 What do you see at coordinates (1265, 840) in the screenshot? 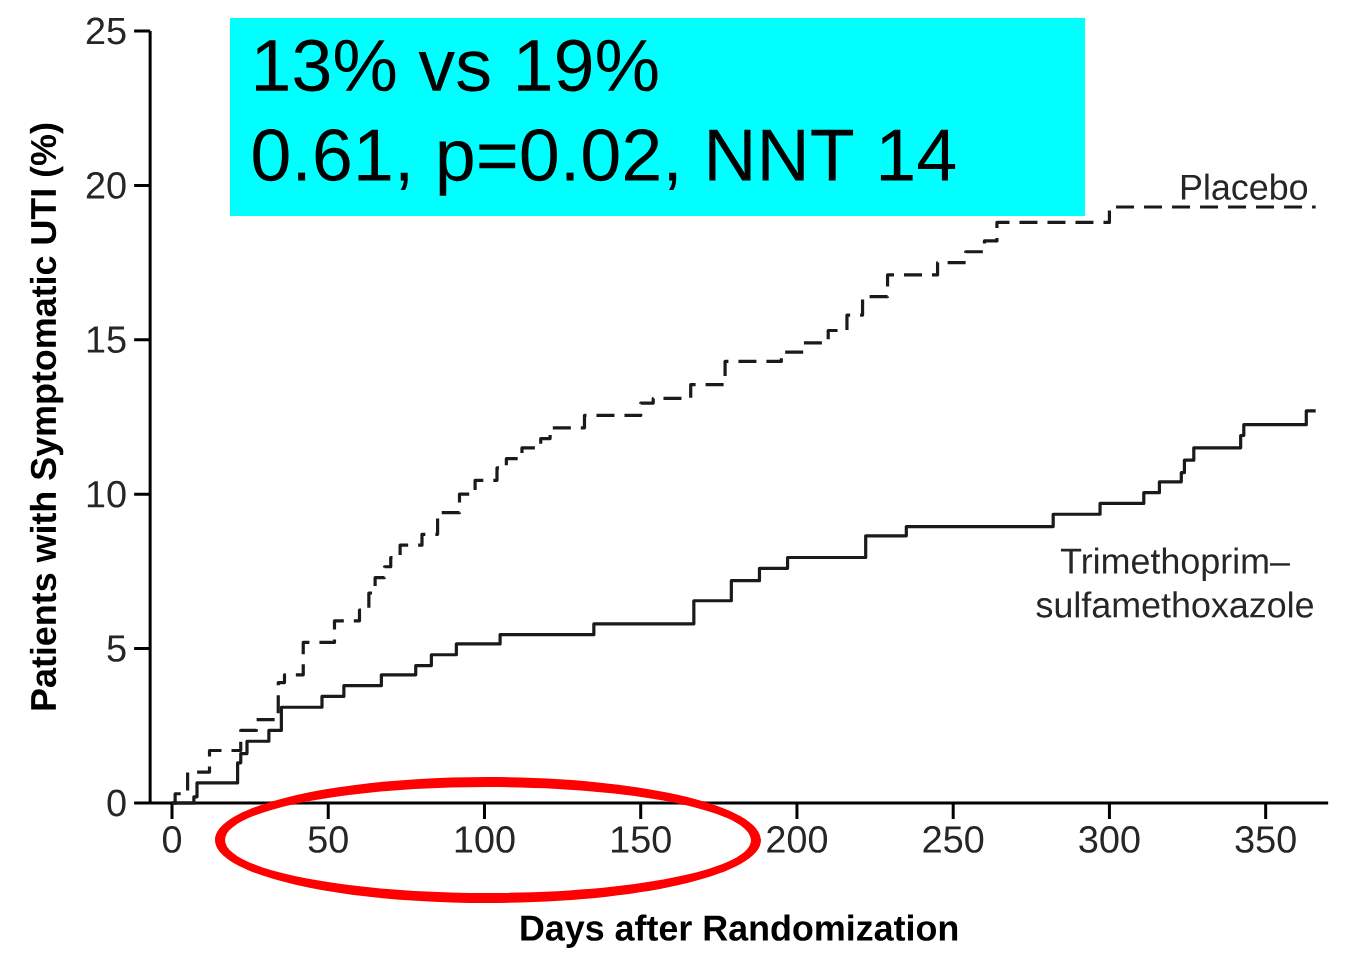
I see `x-tick-label: 350` at bounding box center [1265, 840].